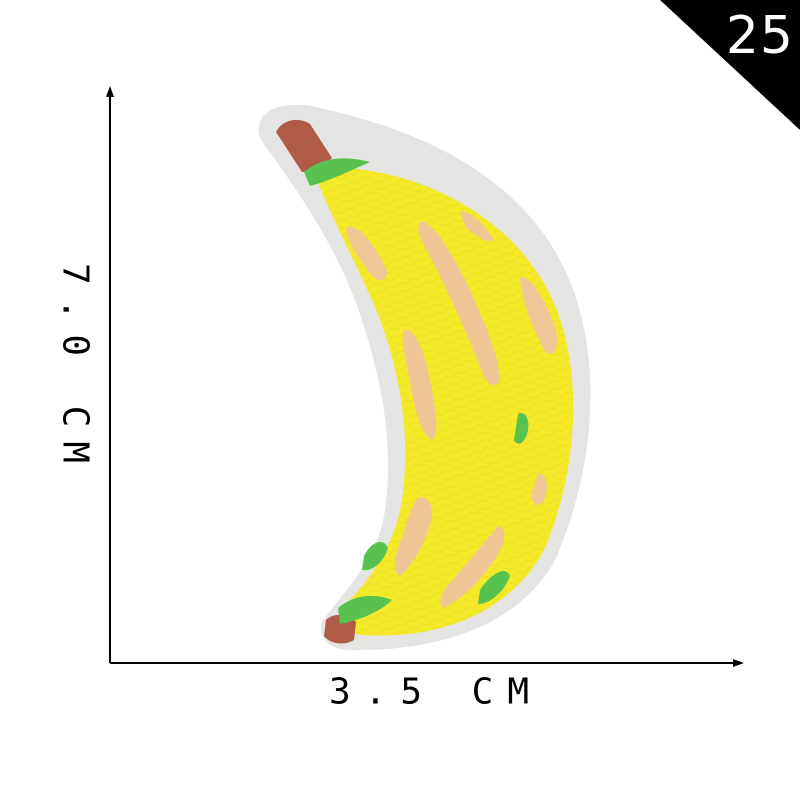 This screenshot has height=800, width=800. What do you see at coordinates (304, 145) in the screenshot?
I see `banana-top-stem` at bounding box center [304, 145].